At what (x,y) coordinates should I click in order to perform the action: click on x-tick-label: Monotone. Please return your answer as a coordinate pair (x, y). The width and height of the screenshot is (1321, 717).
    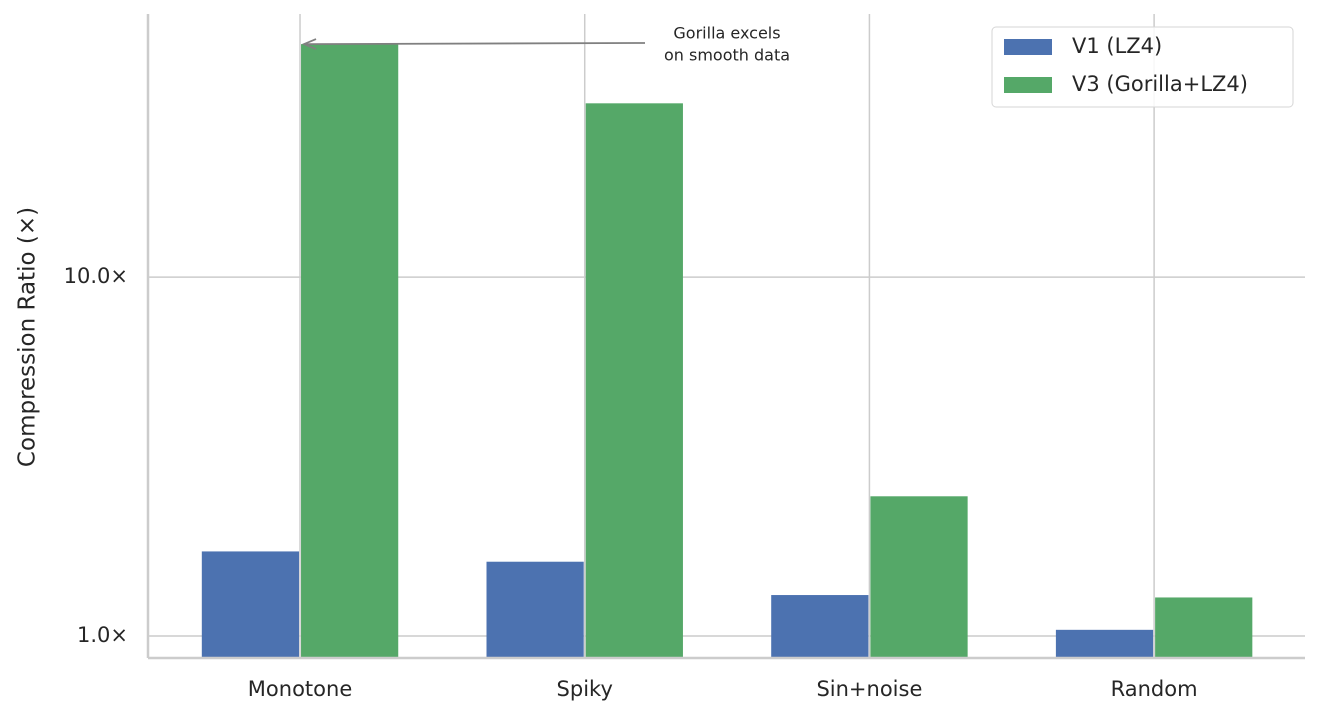
    Looking at the image, I should click on (300, 689).